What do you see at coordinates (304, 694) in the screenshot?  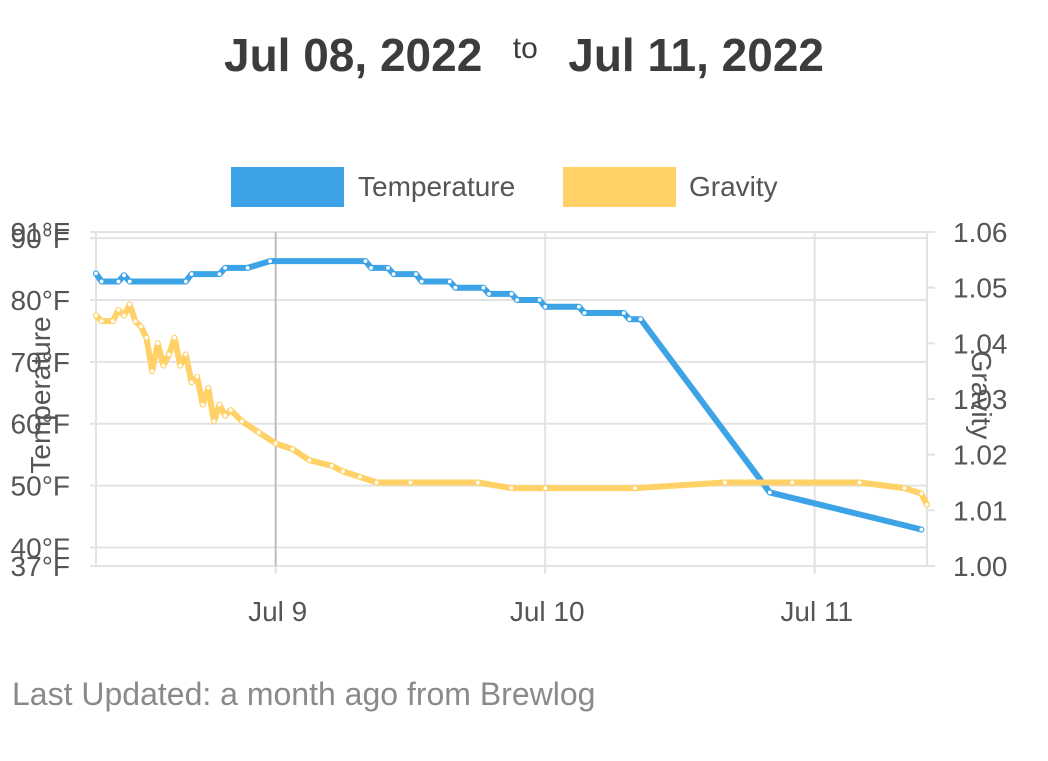 I see `last-updated-text: Last Updated: a month ago from Brewlog` at bounding box center [304, 694].